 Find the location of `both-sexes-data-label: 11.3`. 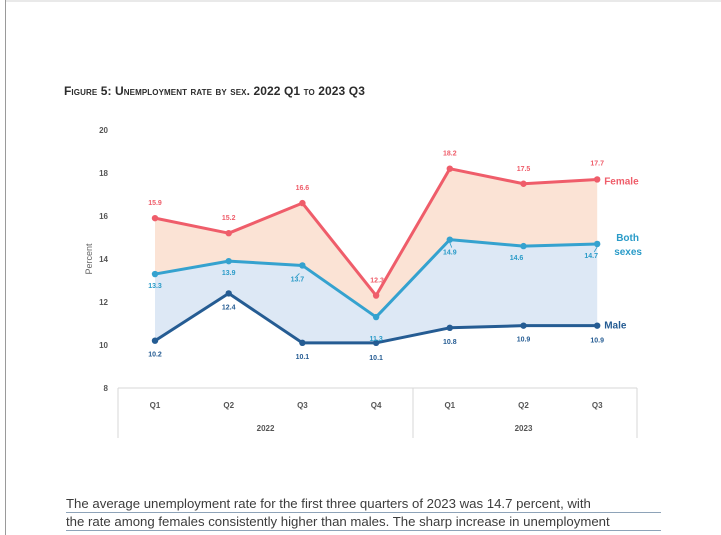

both-sexes-data-label: 11.3 is located at coordinates (375, 339).